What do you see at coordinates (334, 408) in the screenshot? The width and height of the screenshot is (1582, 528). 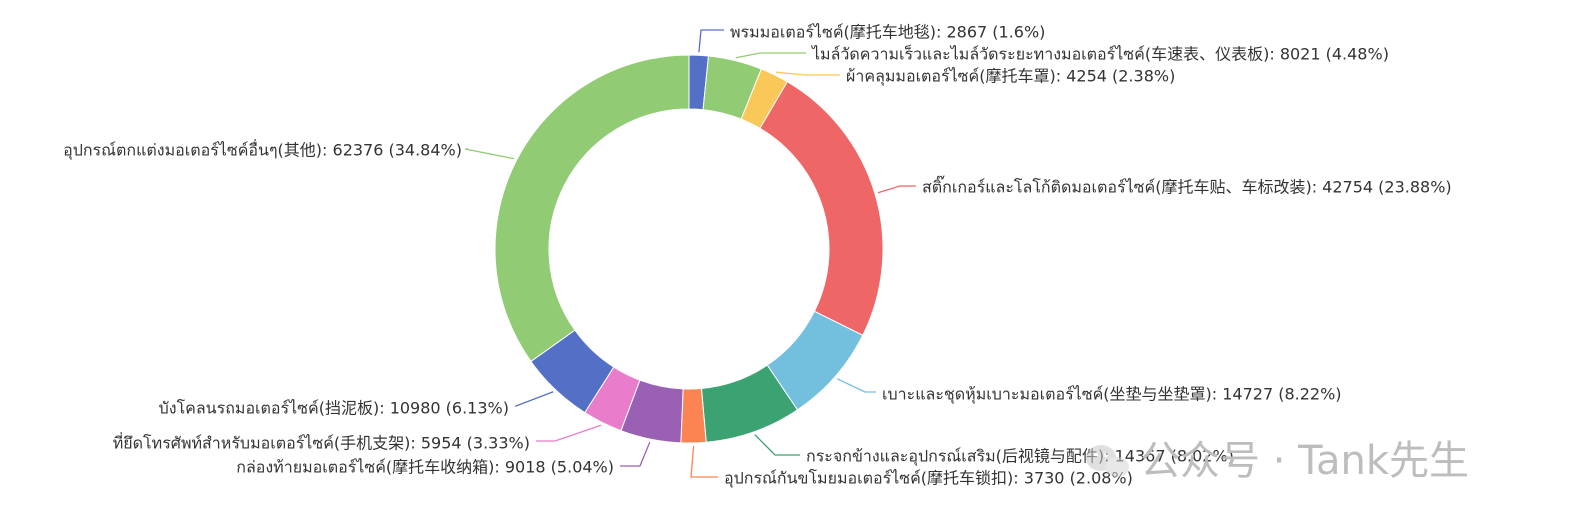 I see `slice-label-10: บังโคลนรถมอเตอร์ไซค์(挡泥板): 10980 (6.13%)` at bounding box center [334, 408].